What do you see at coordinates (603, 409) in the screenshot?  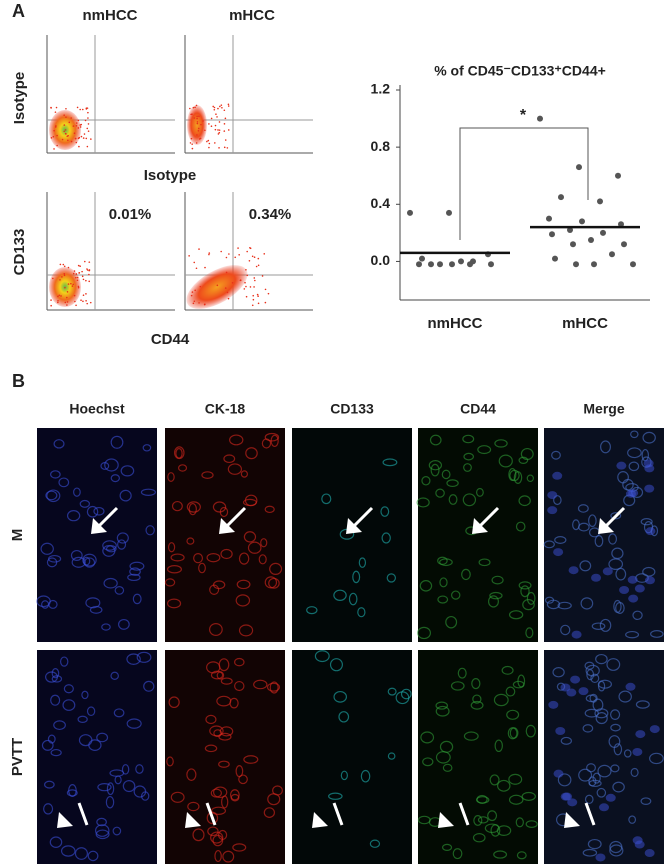 I see `column-header: Merge` at bounding box center [603, 409].